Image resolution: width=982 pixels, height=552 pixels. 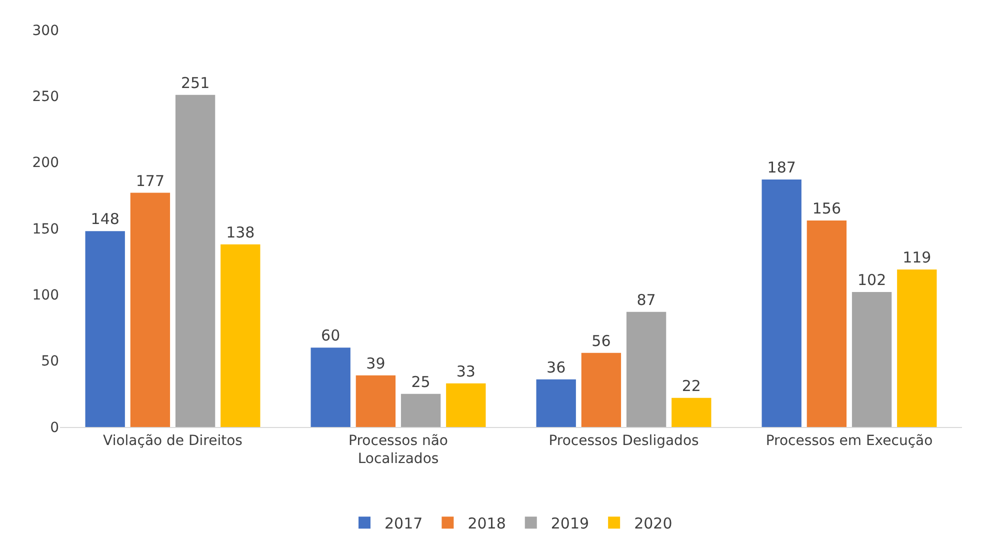 What do you see at coordinates (623, 440) in the screenshot?
I see `x-tick-label: Processos Desligados` at bounding box center [623, 440].